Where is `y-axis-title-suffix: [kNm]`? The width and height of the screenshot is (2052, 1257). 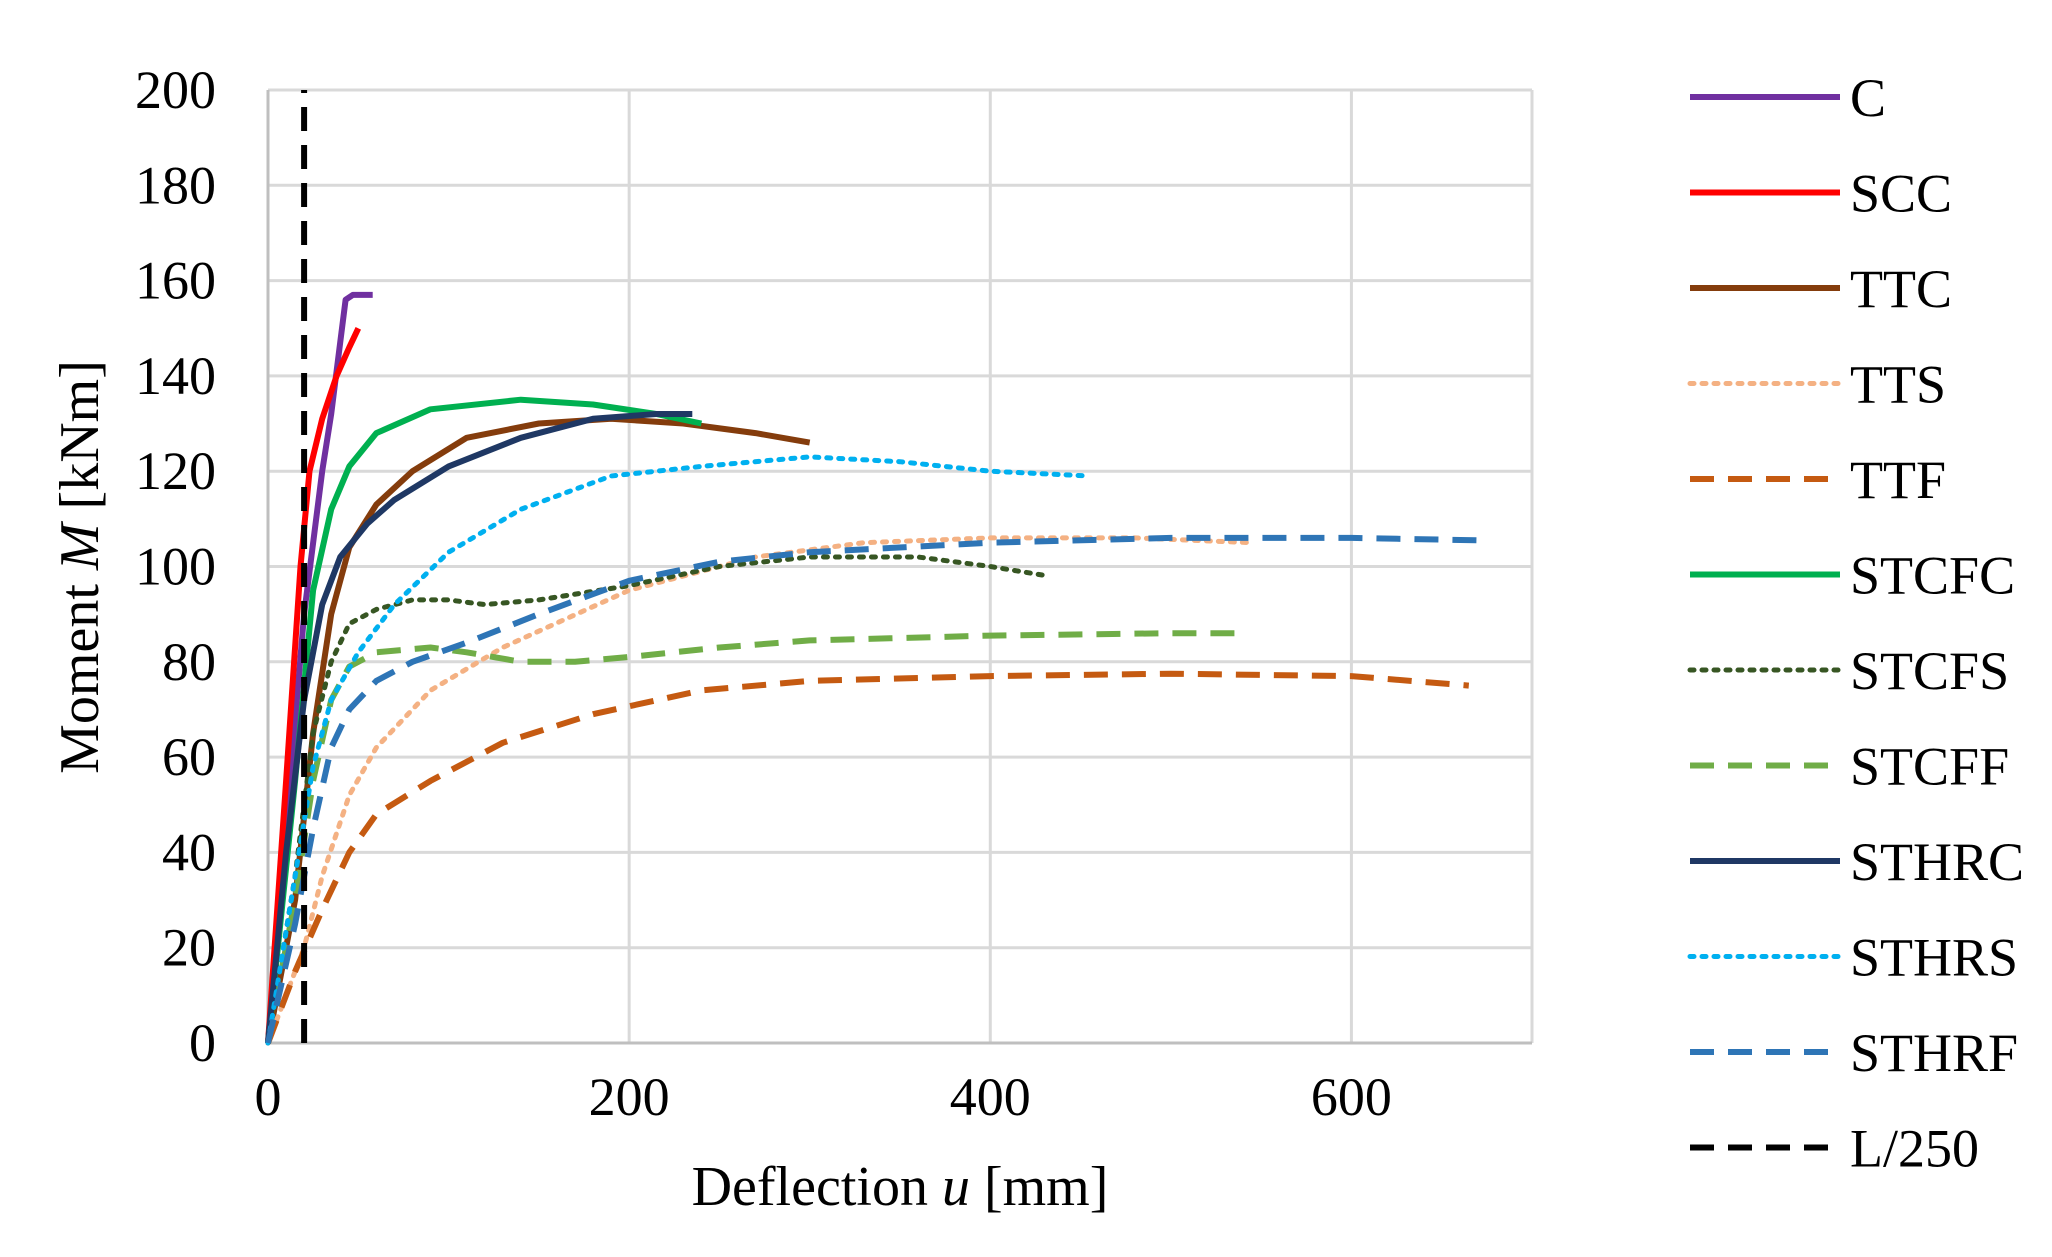 y-axis-title-suffix: [kNm] is located at coordinates (80, 441).